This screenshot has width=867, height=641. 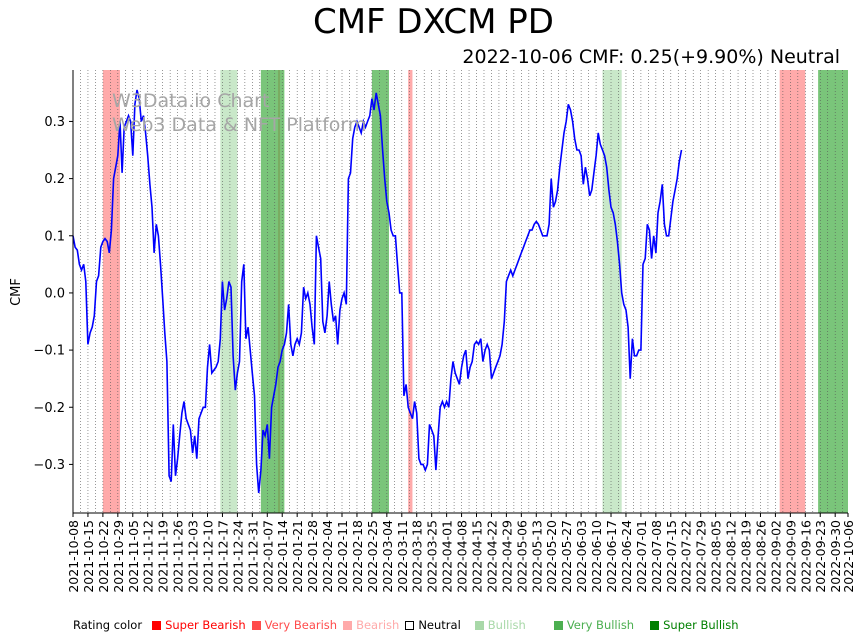 What do you see at coordinates (417, 556) in the screenshot?
I see `x-tick-label: 2022-03-18` at bounding box center [417, 556].